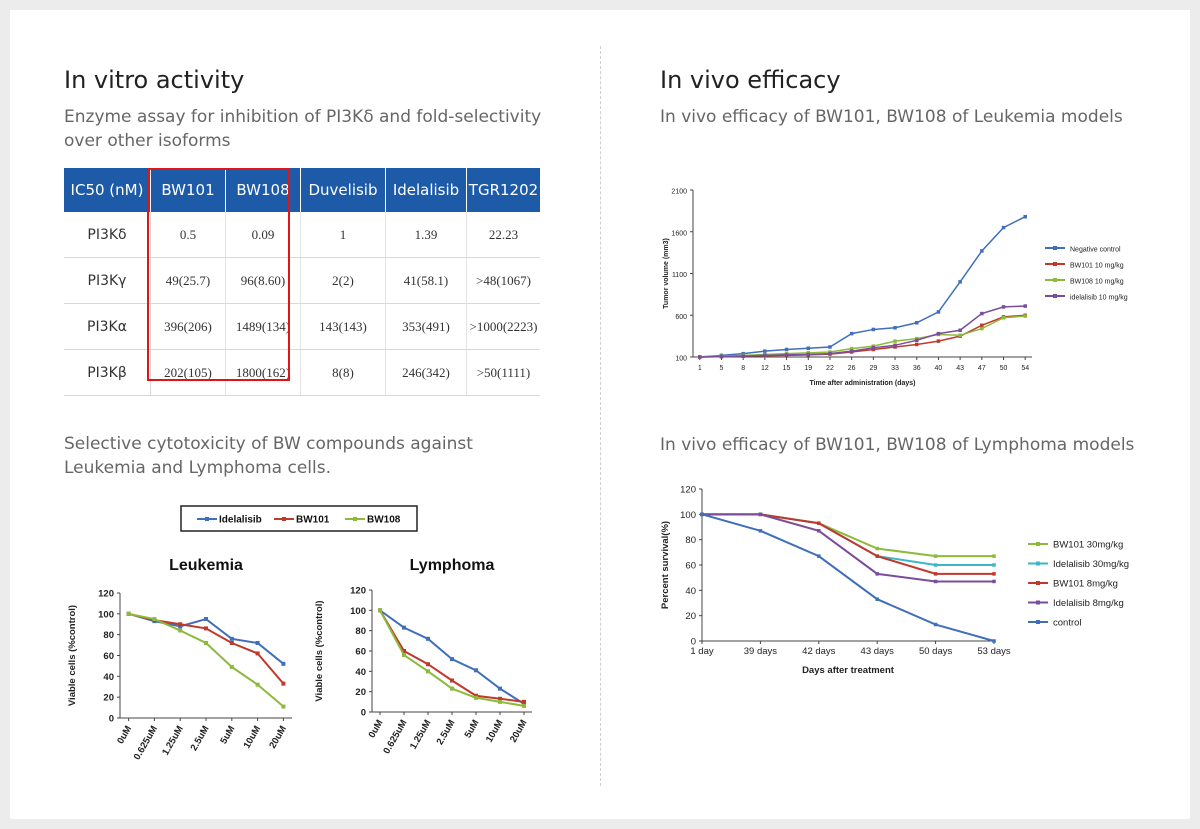  Describe the element at coordinates (1088, 603) in the screenshot. I see `legend-label: Idelalisib 8mg/kg` at that location.